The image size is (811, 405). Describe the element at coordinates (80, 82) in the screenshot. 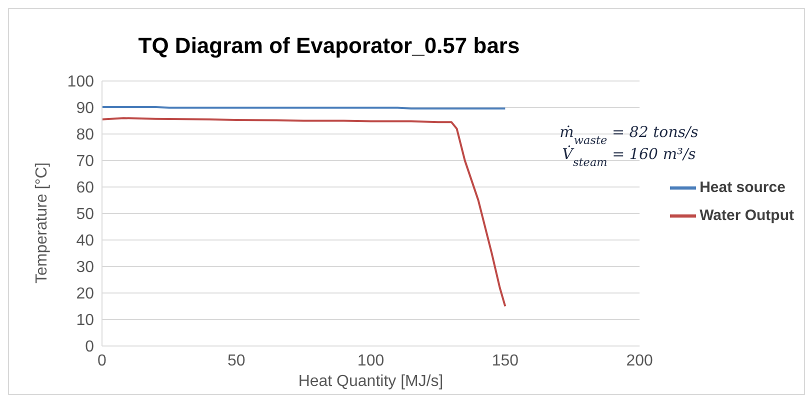

I see `y-tick-label: 100` at that location.